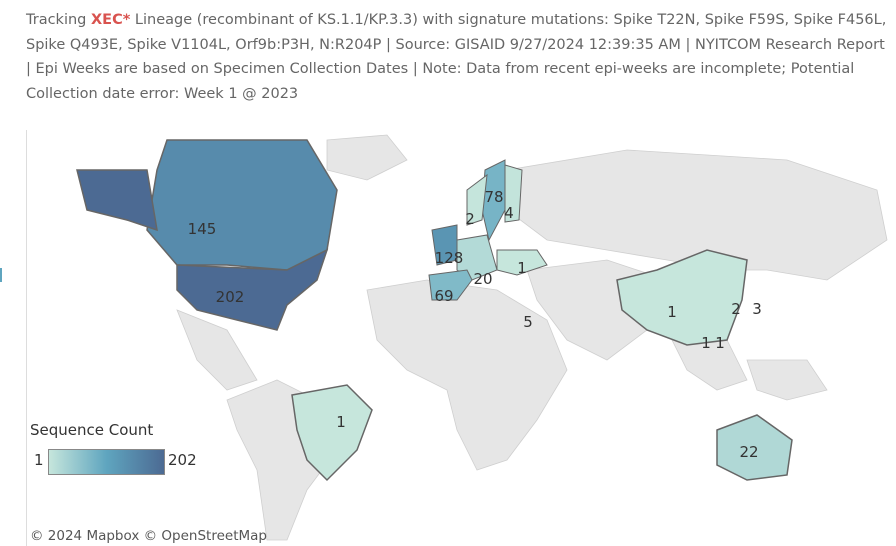  I want to click on country-label: 128, so click(449, 258).